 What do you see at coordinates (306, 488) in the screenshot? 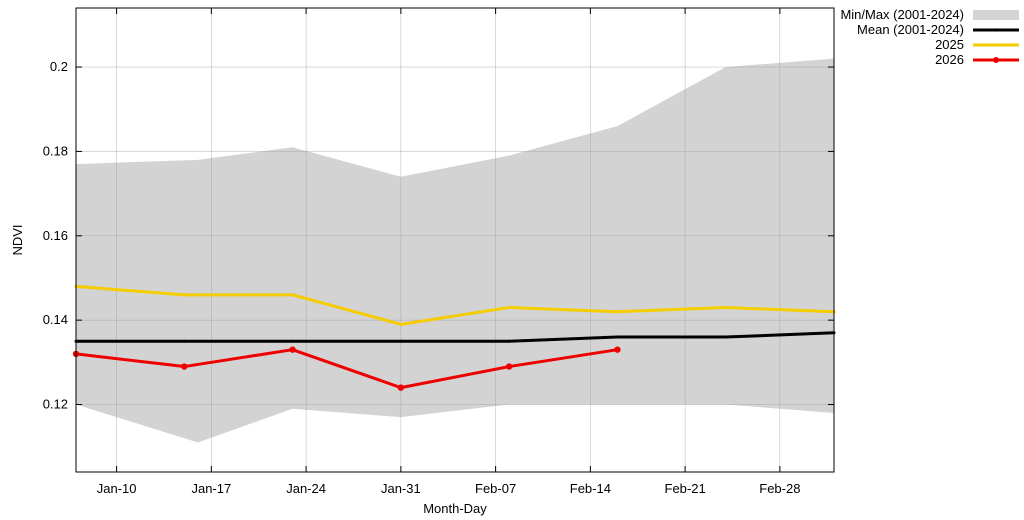
I see `x-tick-label: Jan-24` at bounding box center [306, 488].